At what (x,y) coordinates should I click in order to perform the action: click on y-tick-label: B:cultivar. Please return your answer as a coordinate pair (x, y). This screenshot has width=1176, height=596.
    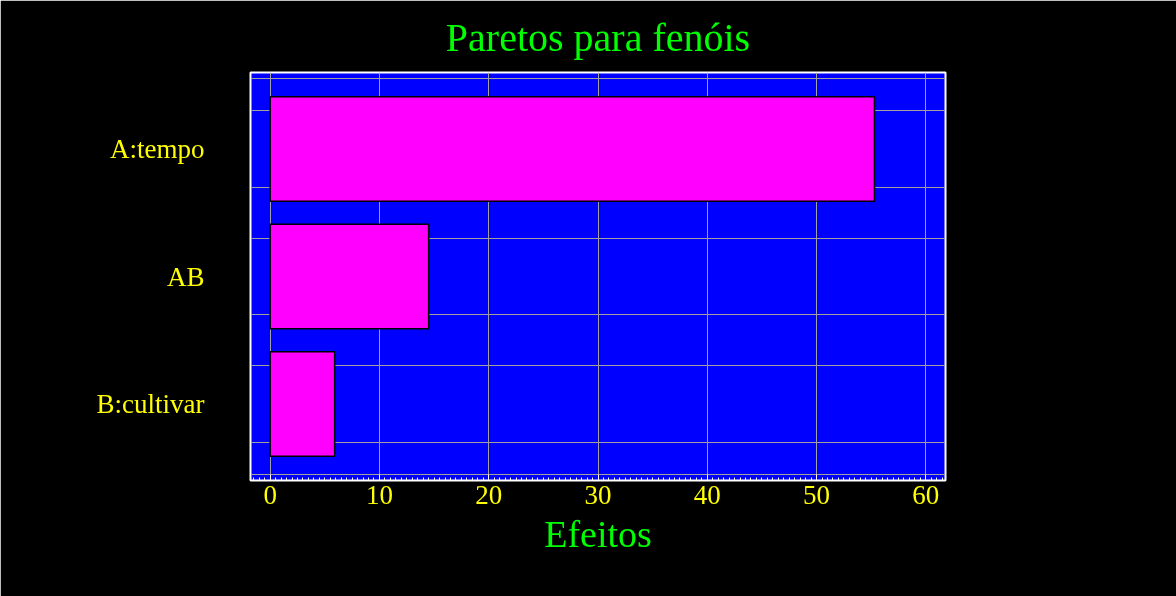
    Looking at the image, I should click on (150, 404).